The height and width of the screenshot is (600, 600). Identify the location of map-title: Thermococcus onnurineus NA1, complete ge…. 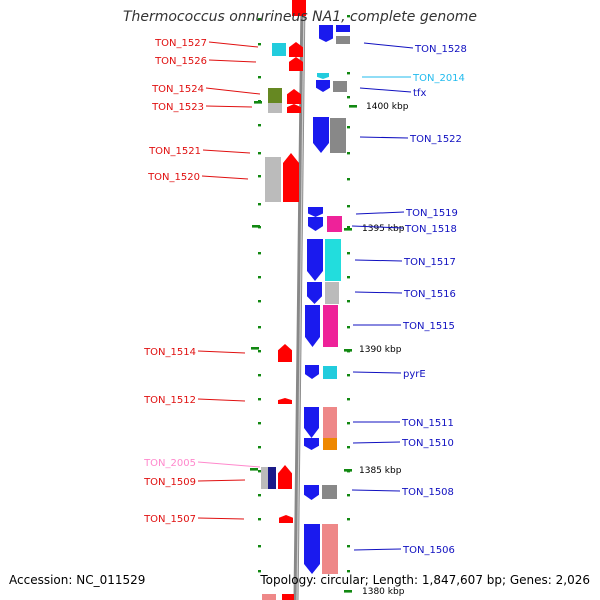
(300, 17).